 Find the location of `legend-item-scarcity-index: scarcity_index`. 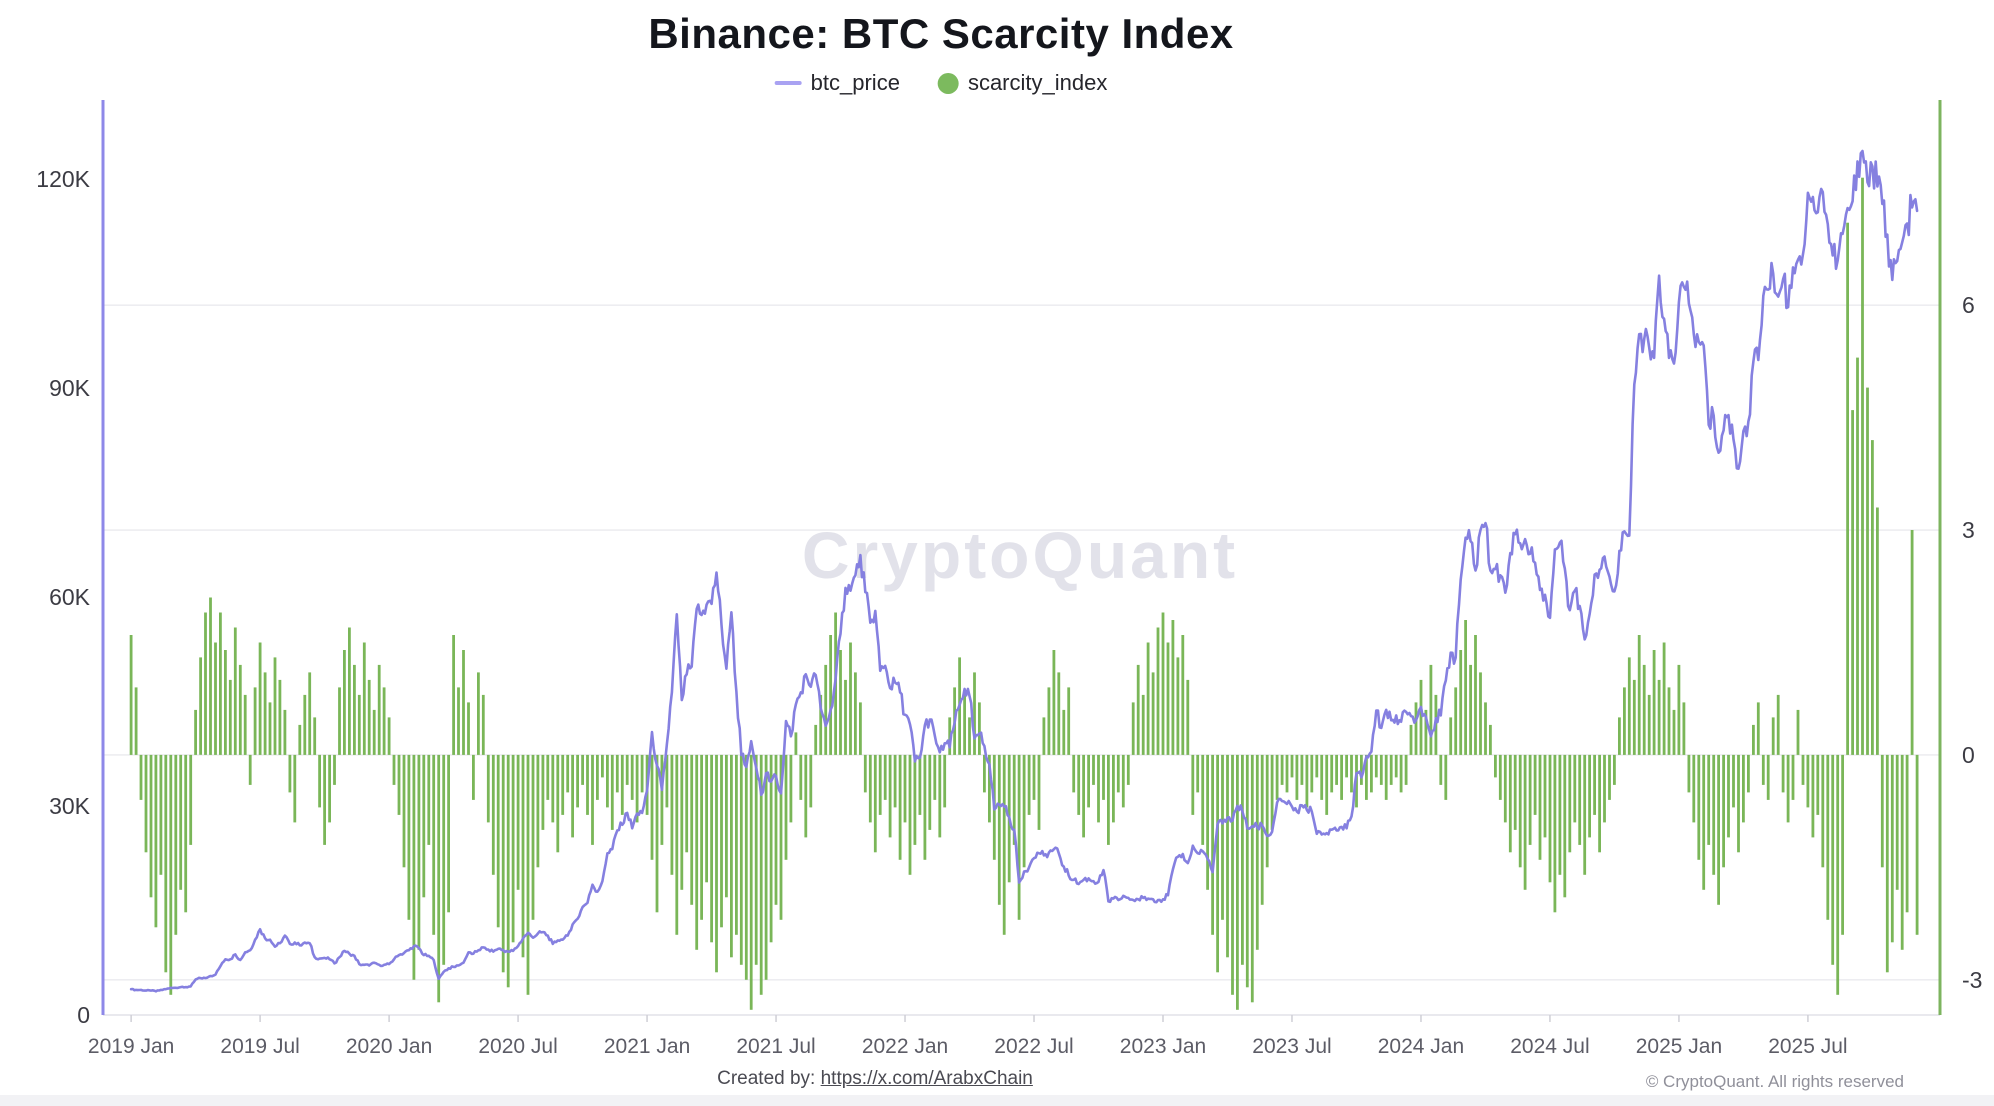

legend-item-scarcity-index: scarcity_index is located at coordinates (1022, 83).